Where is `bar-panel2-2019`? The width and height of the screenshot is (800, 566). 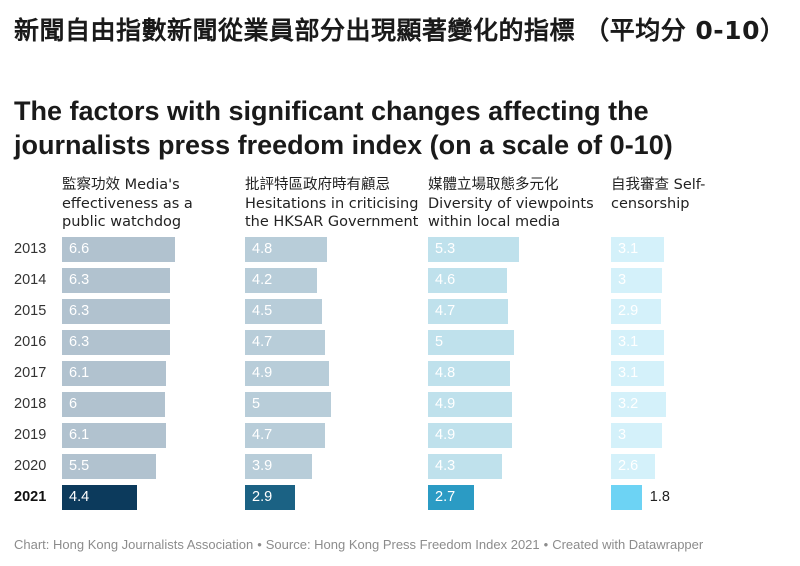
bar-panel2-2019 is located at coordinates (285, 435).